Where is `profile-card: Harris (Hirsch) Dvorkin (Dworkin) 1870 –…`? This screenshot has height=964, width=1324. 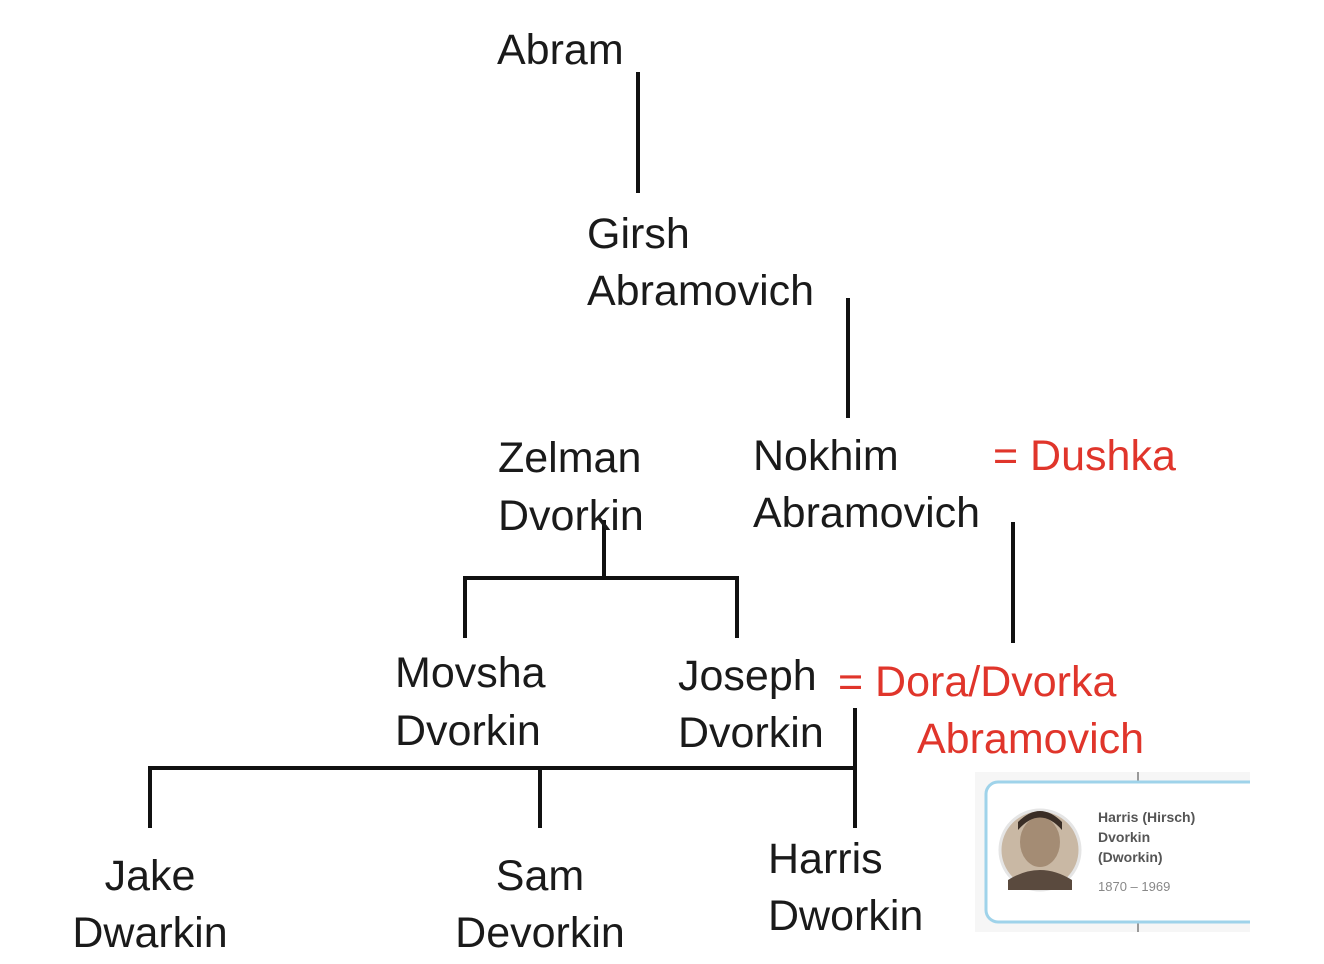 profile-card: Harris (Hirsch) Dvorkin (Dworkin) 1870 –… is located at coordinates (1149, 855).